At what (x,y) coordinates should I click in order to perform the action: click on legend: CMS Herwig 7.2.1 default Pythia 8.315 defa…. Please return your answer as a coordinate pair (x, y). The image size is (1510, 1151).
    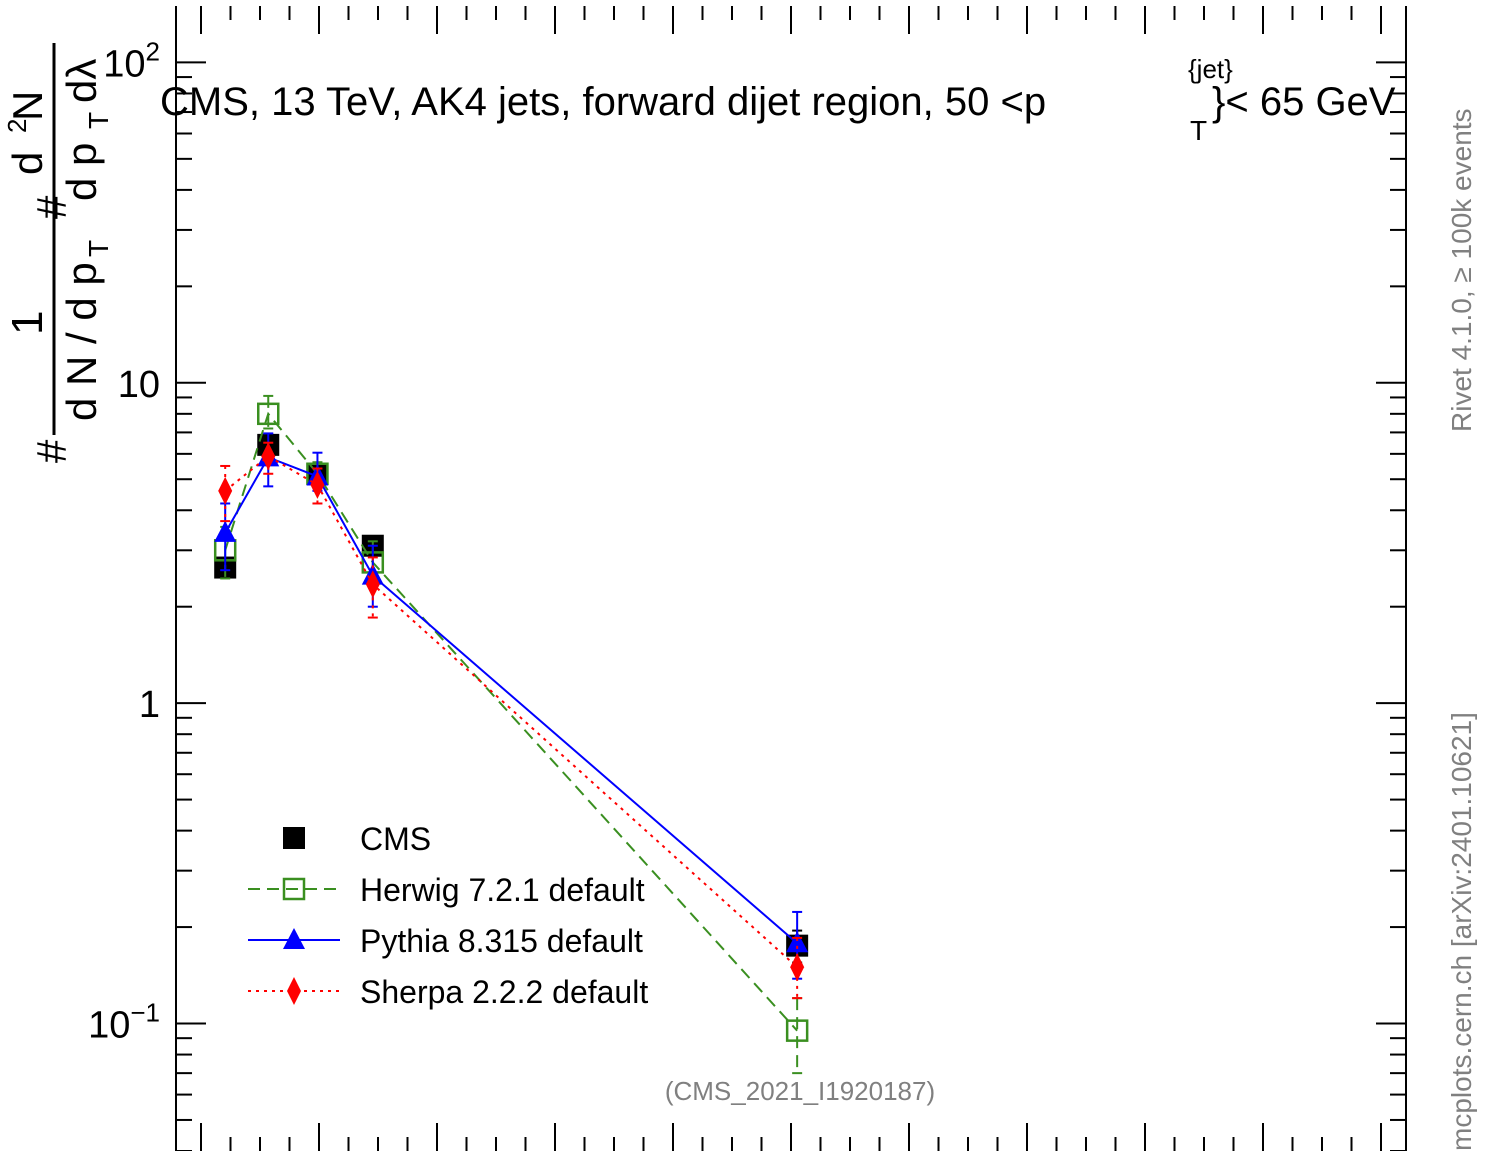
    Looking at the image, I should click on (448, 915).